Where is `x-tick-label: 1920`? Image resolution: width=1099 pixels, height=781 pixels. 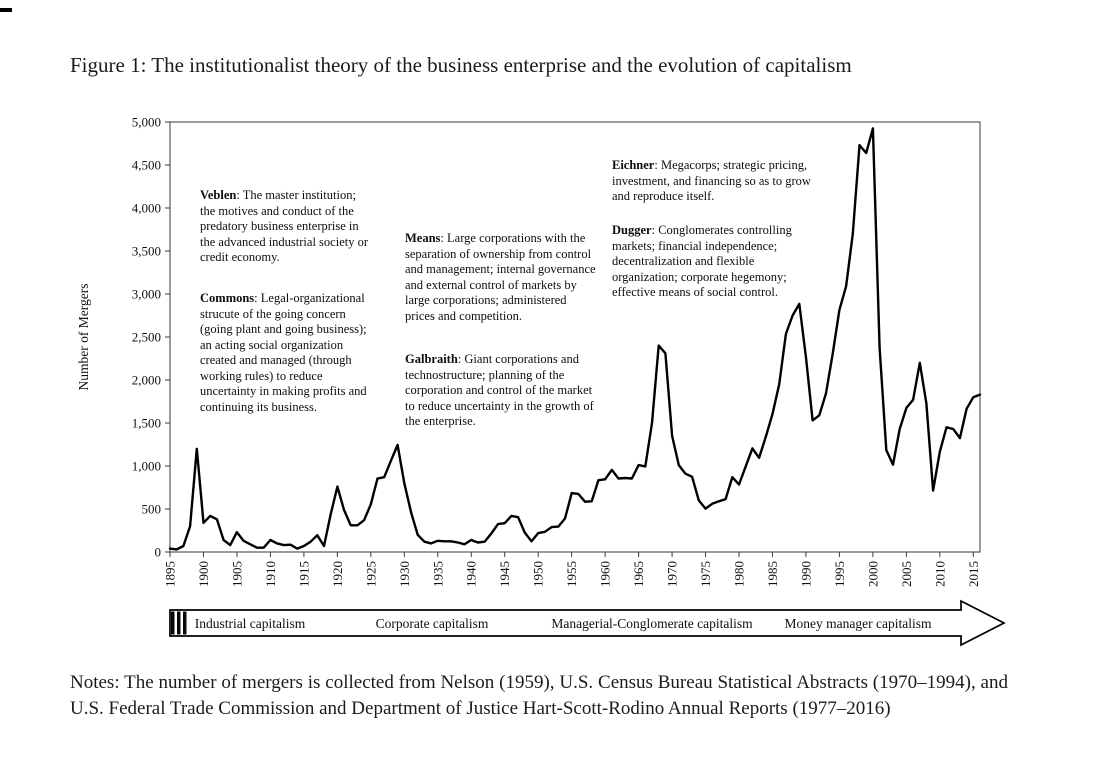
x-tick-label: 1920 is located at coordinates (337, 574).